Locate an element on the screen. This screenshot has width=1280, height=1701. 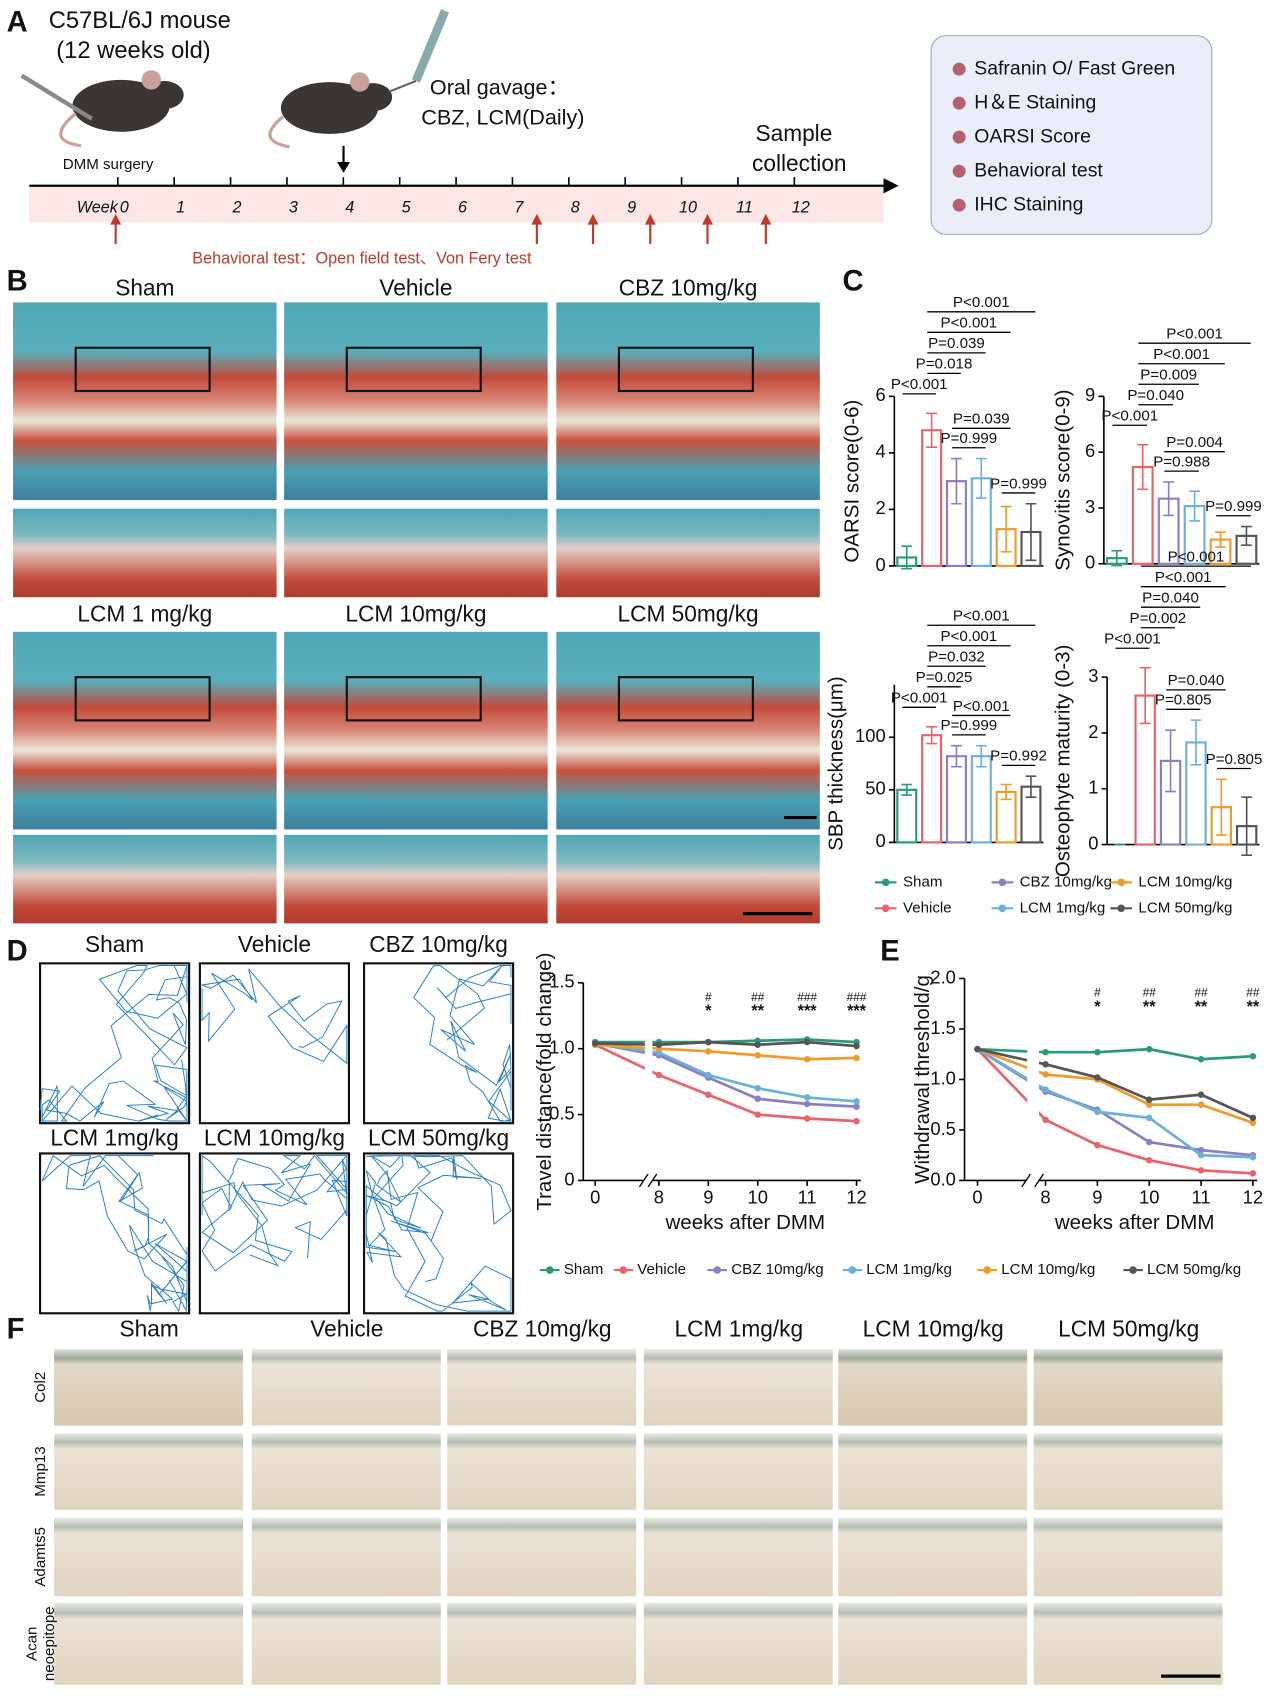
significance-hash: ## is located at coordinates (758, 997).